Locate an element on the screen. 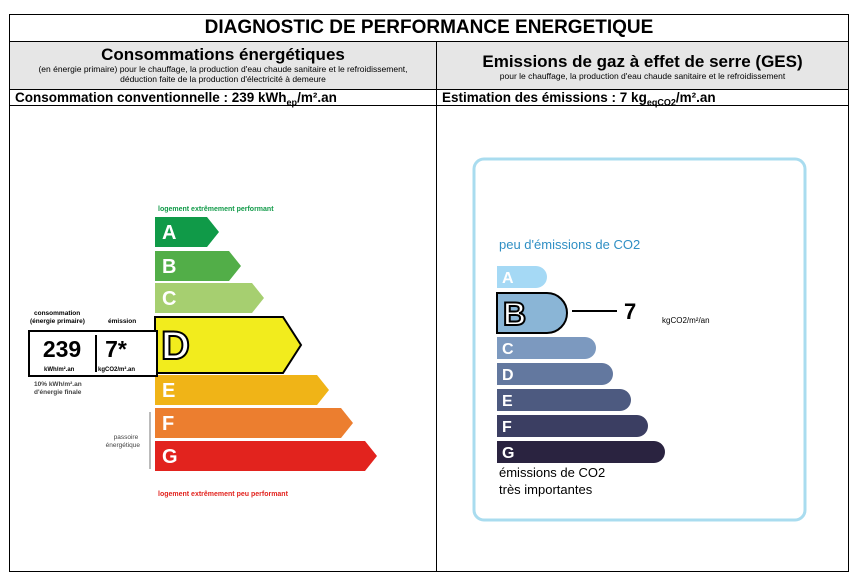 This screenshot has height=578, width=854. indicator-box is located at coordinates (93, 353).